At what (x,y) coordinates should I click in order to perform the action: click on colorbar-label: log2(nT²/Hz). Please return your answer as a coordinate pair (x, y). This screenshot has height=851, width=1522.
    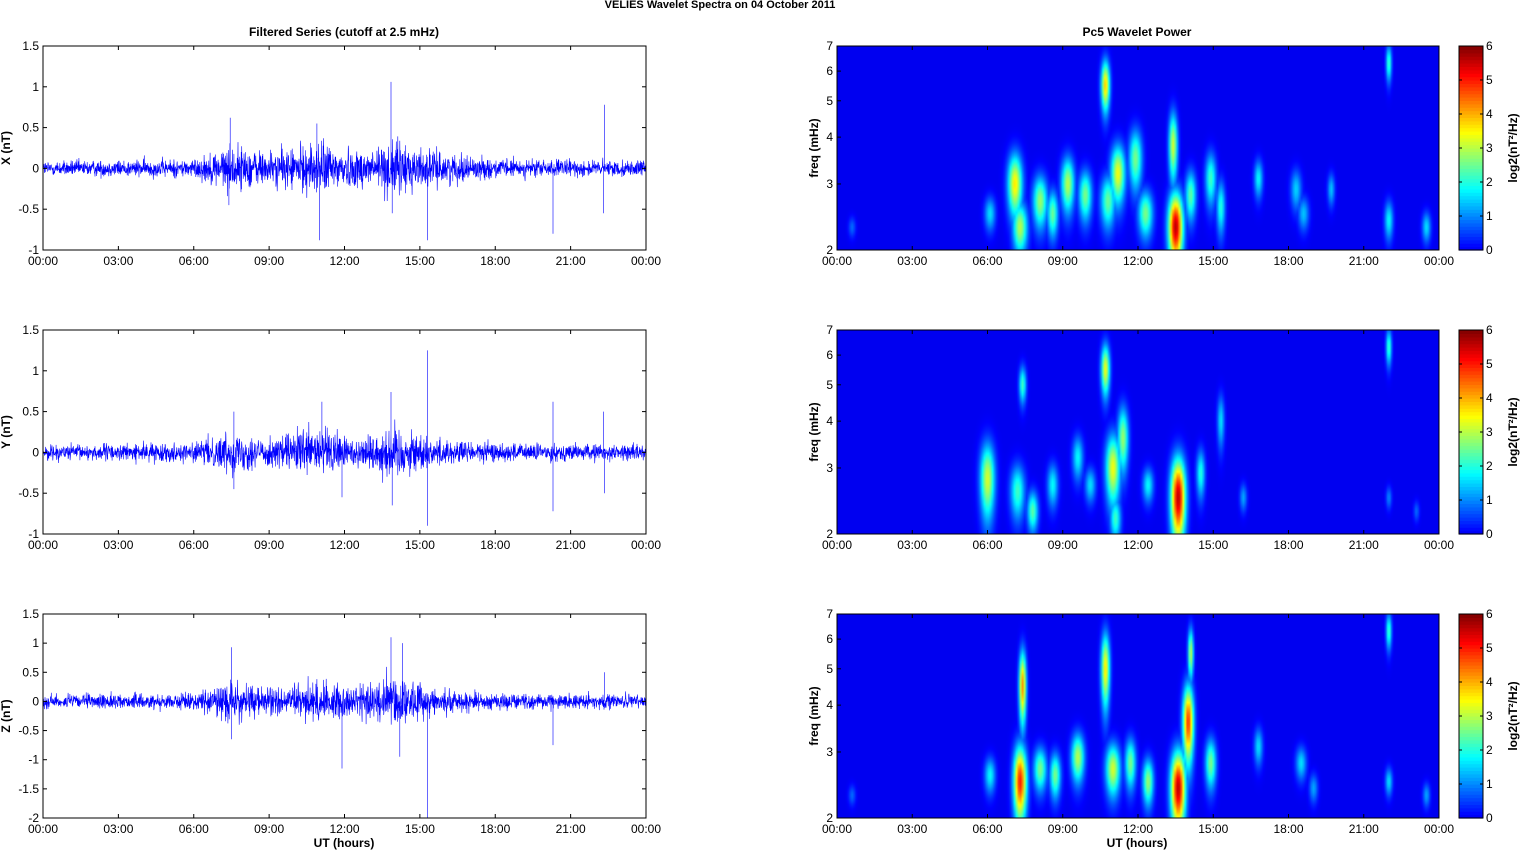
    Looking at the image, I should click on (1513, 147).